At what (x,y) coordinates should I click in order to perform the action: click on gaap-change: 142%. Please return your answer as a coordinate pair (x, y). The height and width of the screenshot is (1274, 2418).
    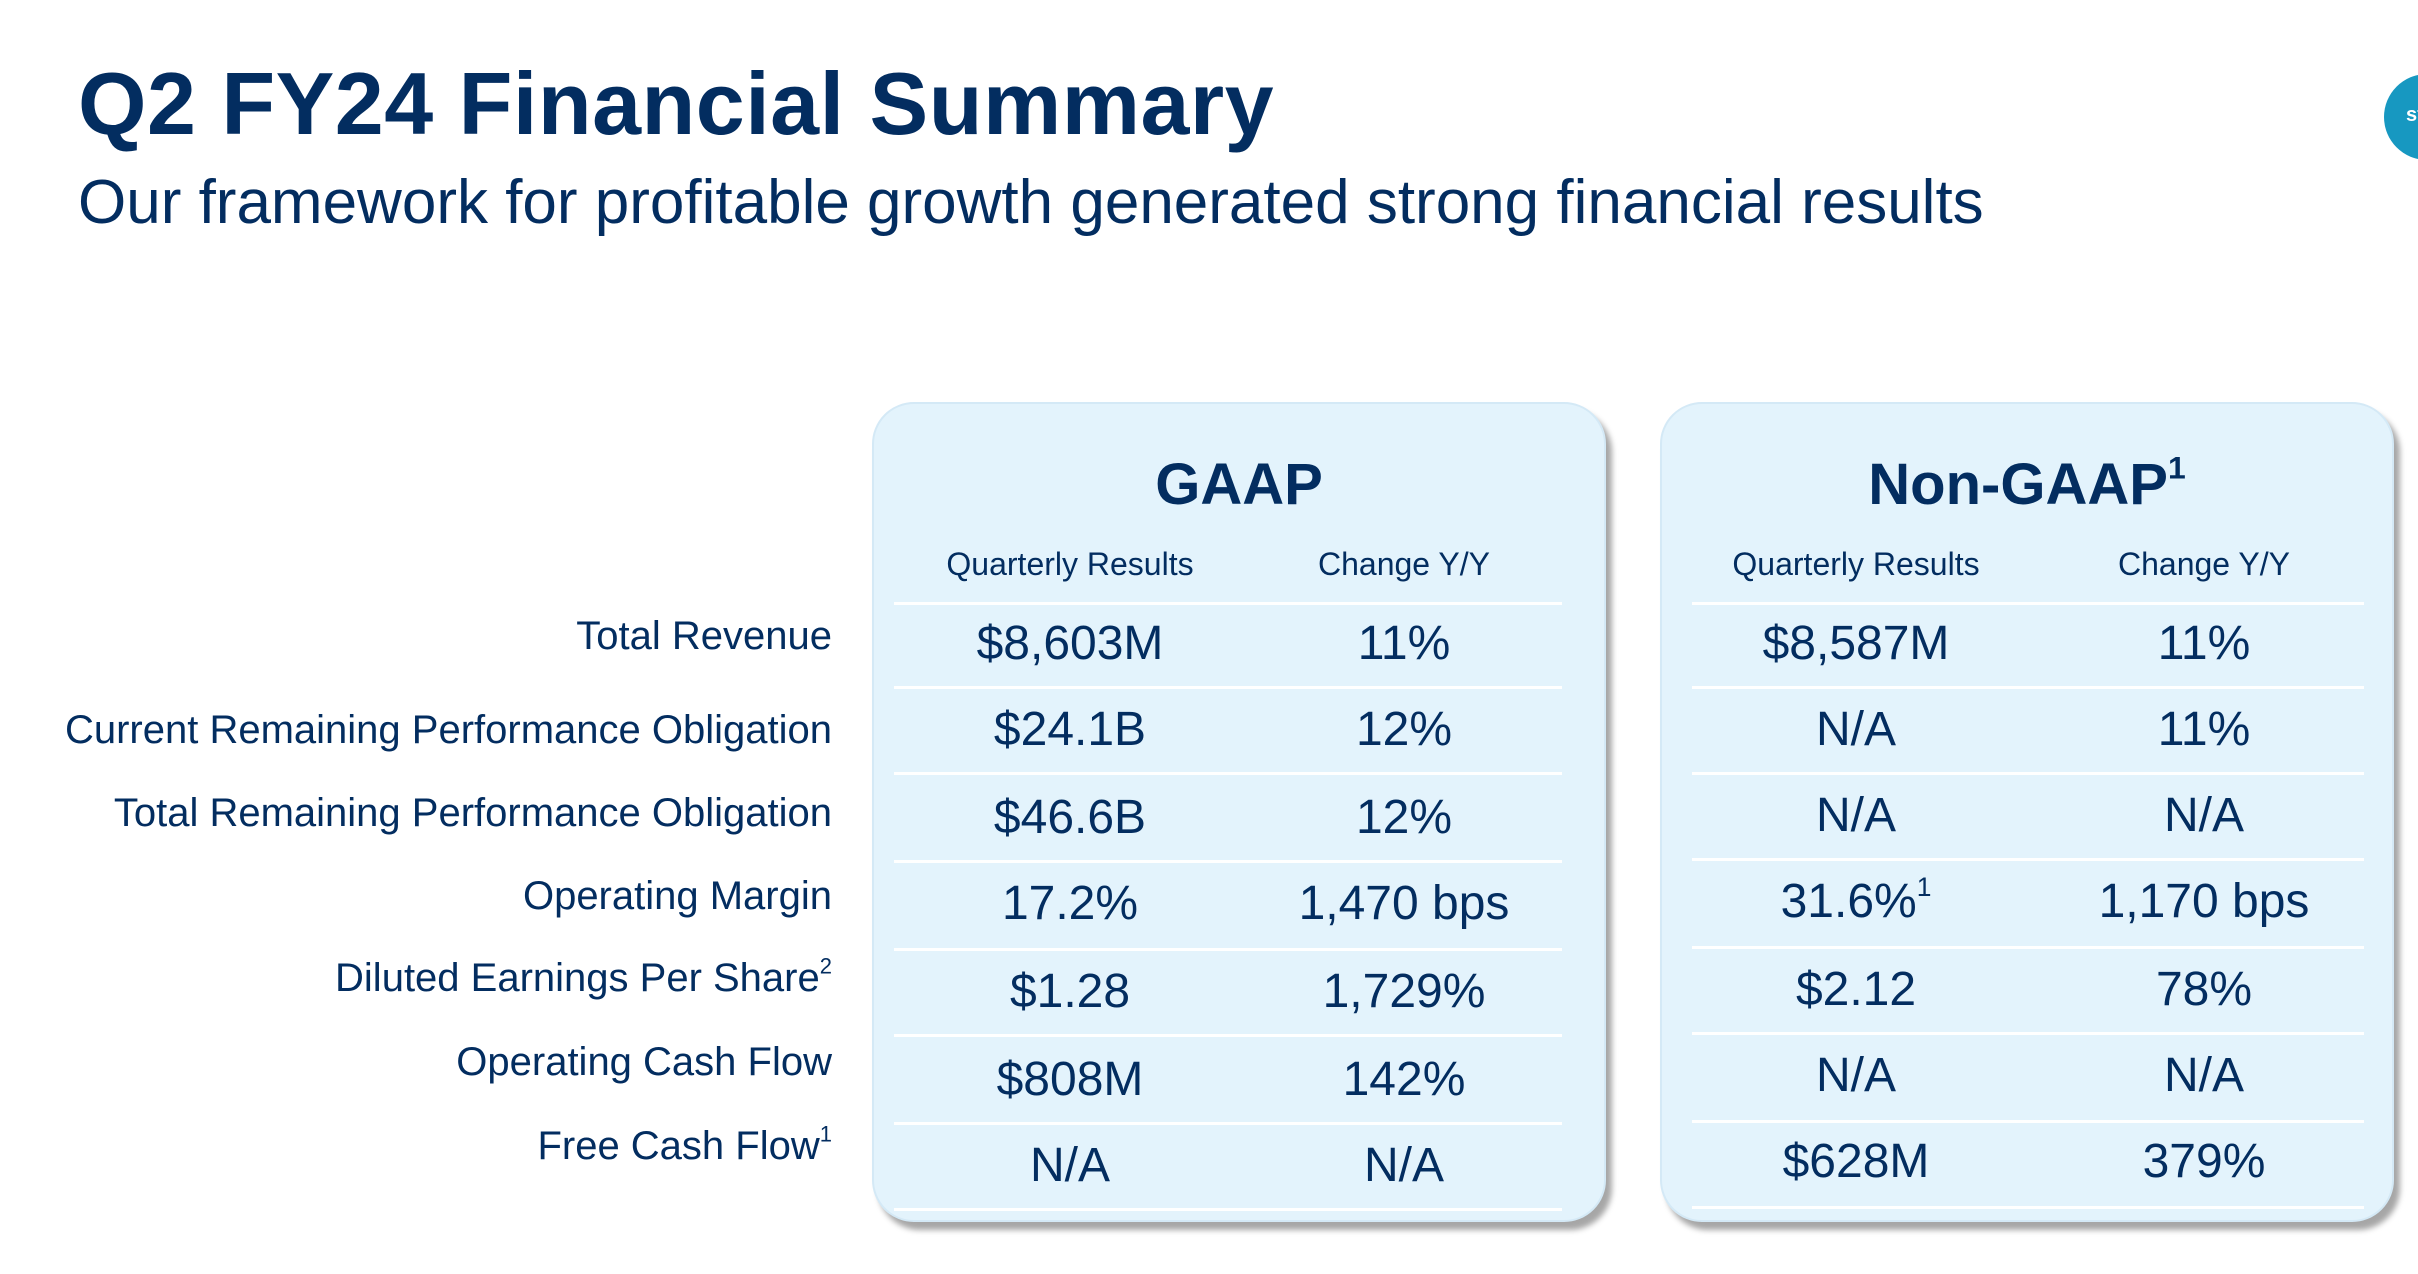
    Looking at the image, I should click on (1404, 1079).